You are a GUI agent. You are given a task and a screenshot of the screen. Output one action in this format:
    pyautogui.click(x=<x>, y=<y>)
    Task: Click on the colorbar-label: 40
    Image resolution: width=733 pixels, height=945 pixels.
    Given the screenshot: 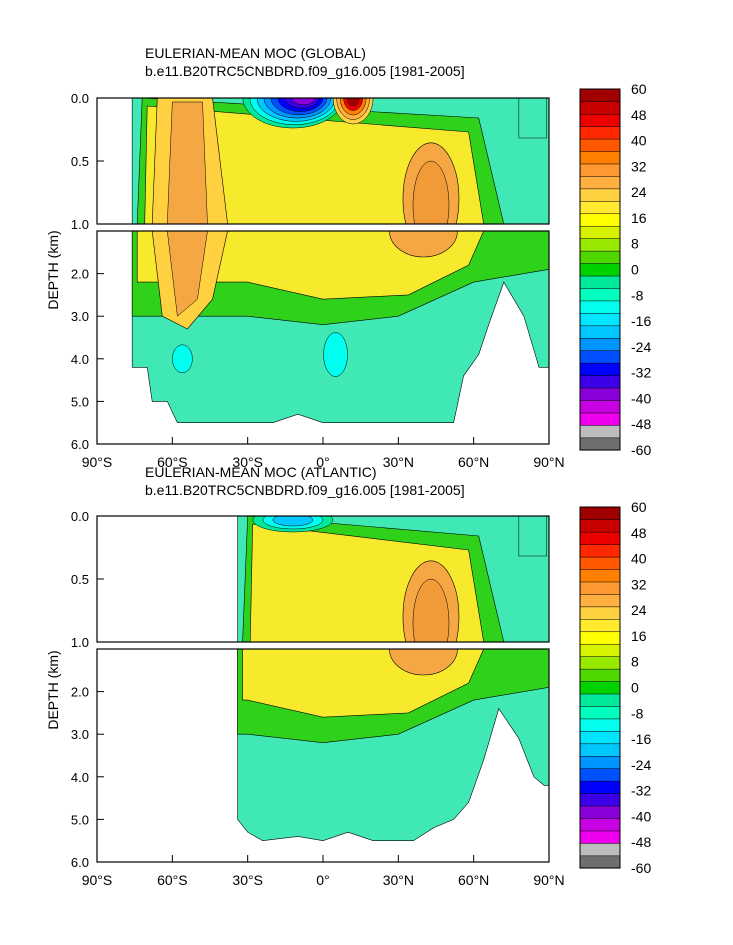 What is the action you would take?
    pyautogui.click(x=639, y=559)
    